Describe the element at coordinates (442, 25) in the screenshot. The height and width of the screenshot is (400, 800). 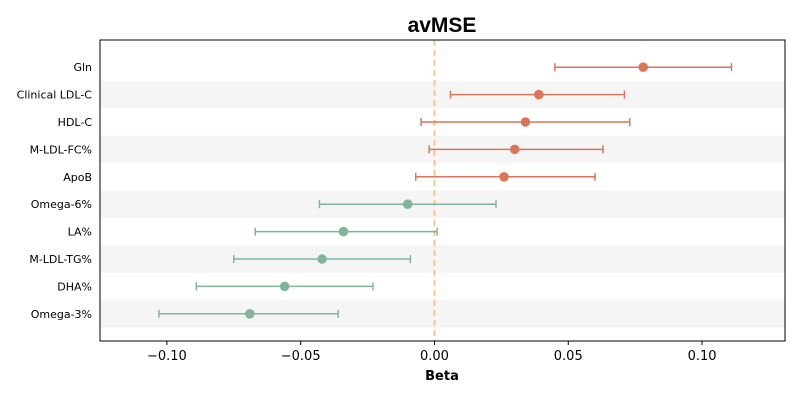
I see `chart-title: avMSE` at that location.